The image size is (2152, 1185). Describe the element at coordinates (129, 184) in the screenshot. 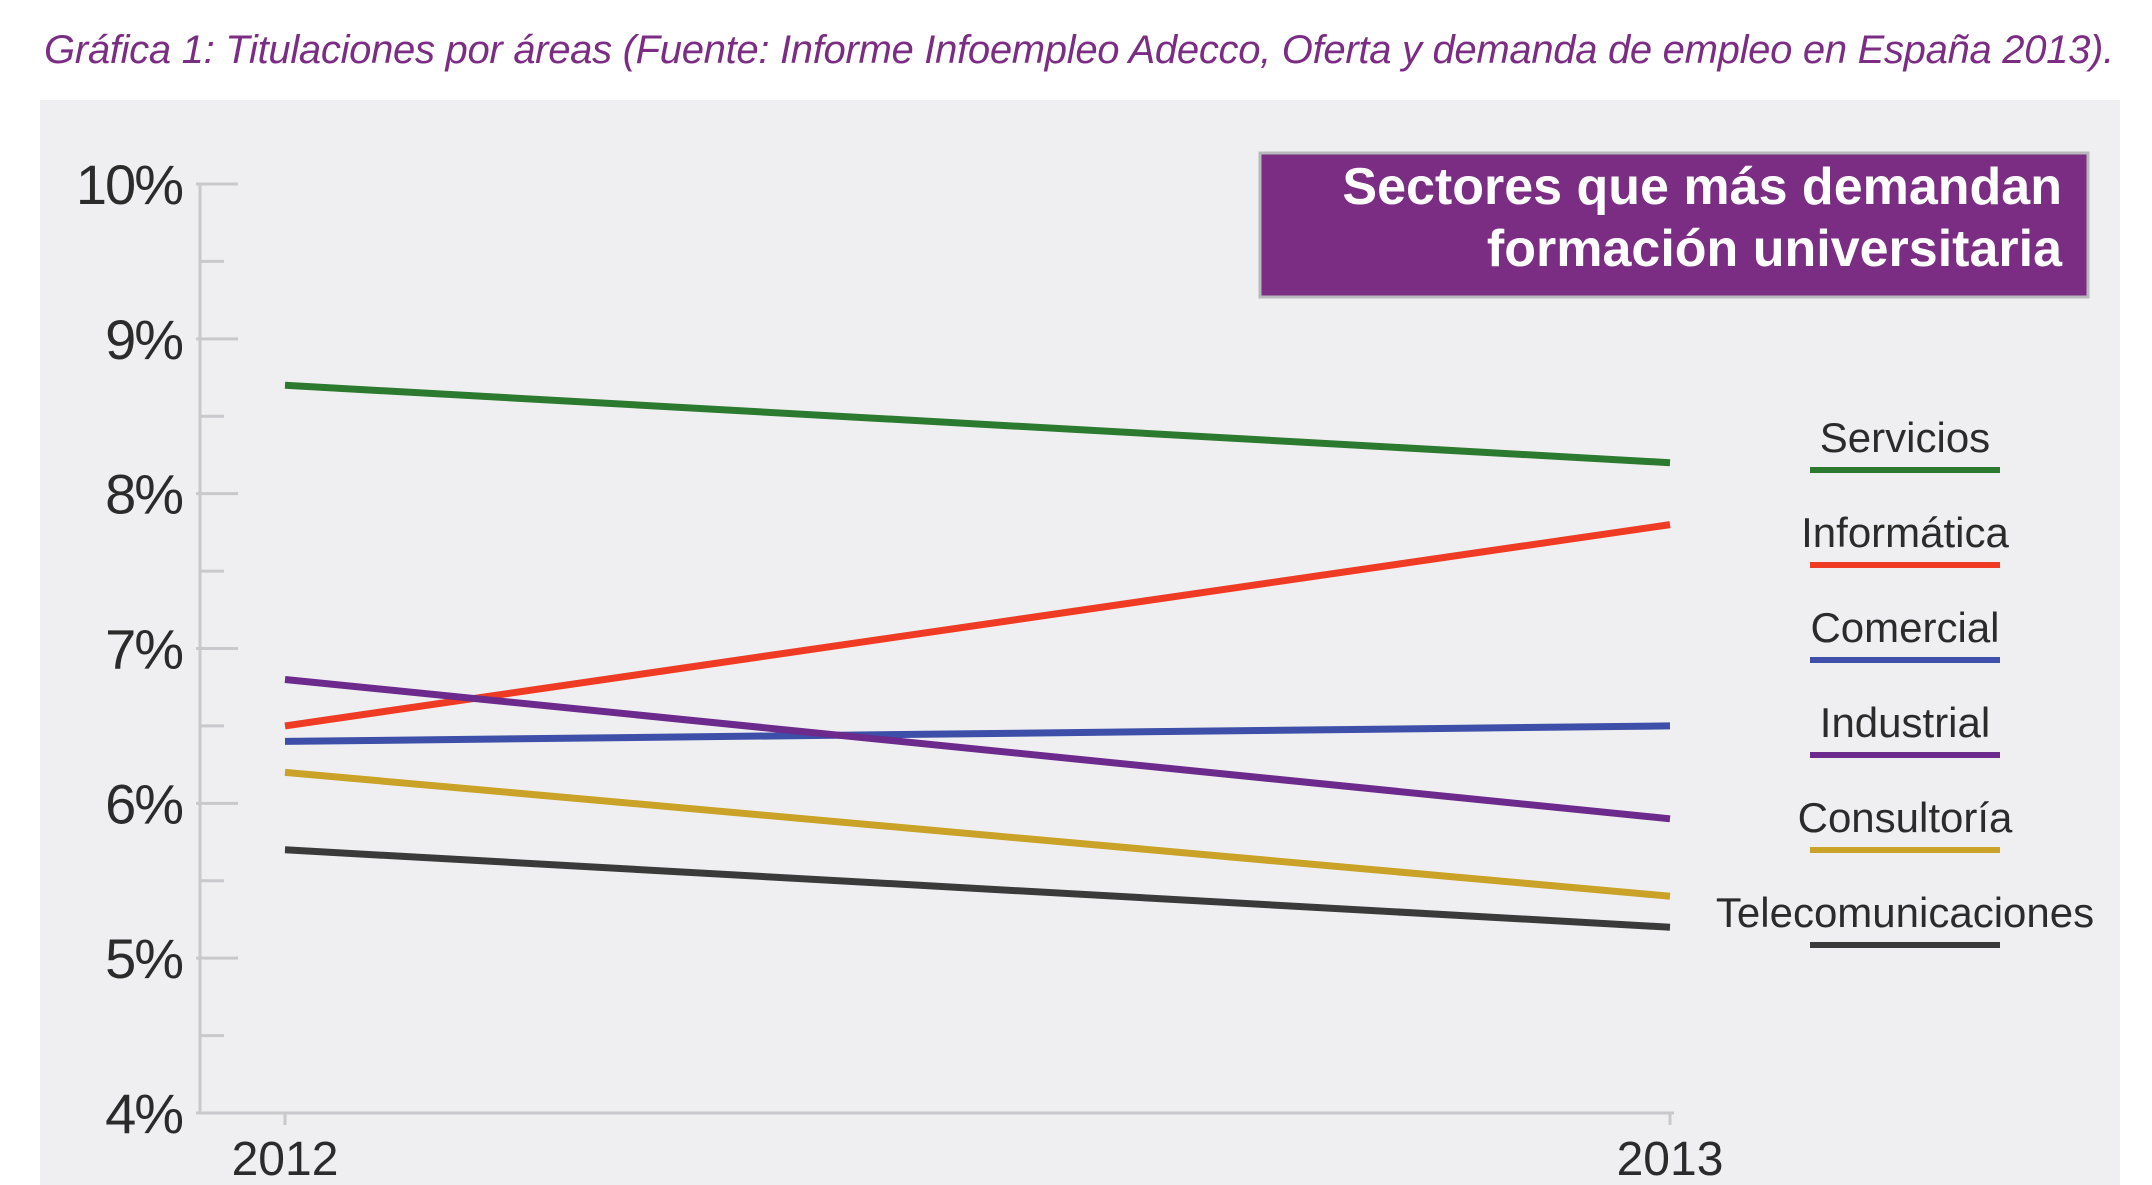

I see `y-tick-label: 10%` at that location.